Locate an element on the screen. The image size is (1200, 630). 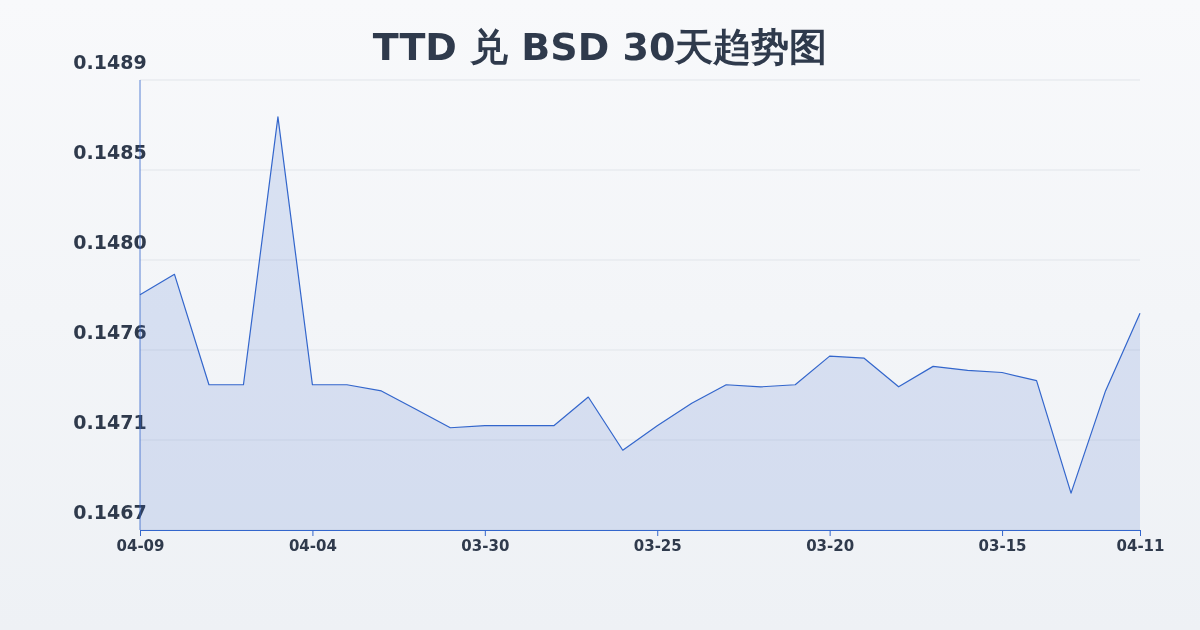
y-tick-label: 0.1489 is located at coordinates (110, 62).